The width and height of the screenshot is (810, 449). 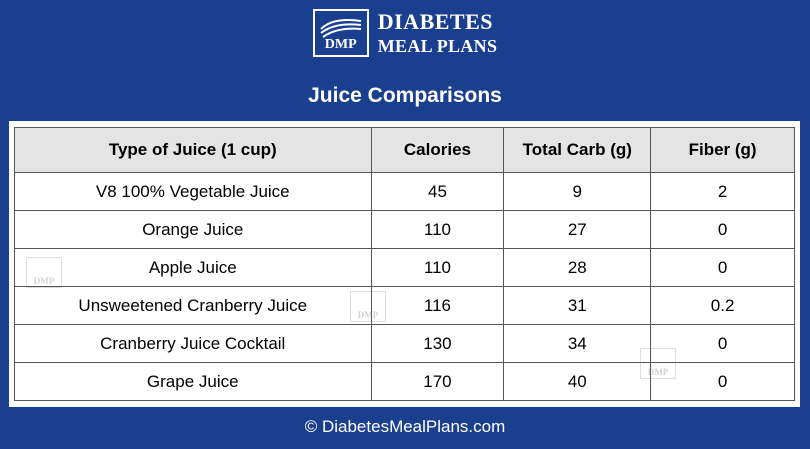 I want to click on table-row: V8 100% Vegetable Juice 45 9 2, so click(x=404, y=191).